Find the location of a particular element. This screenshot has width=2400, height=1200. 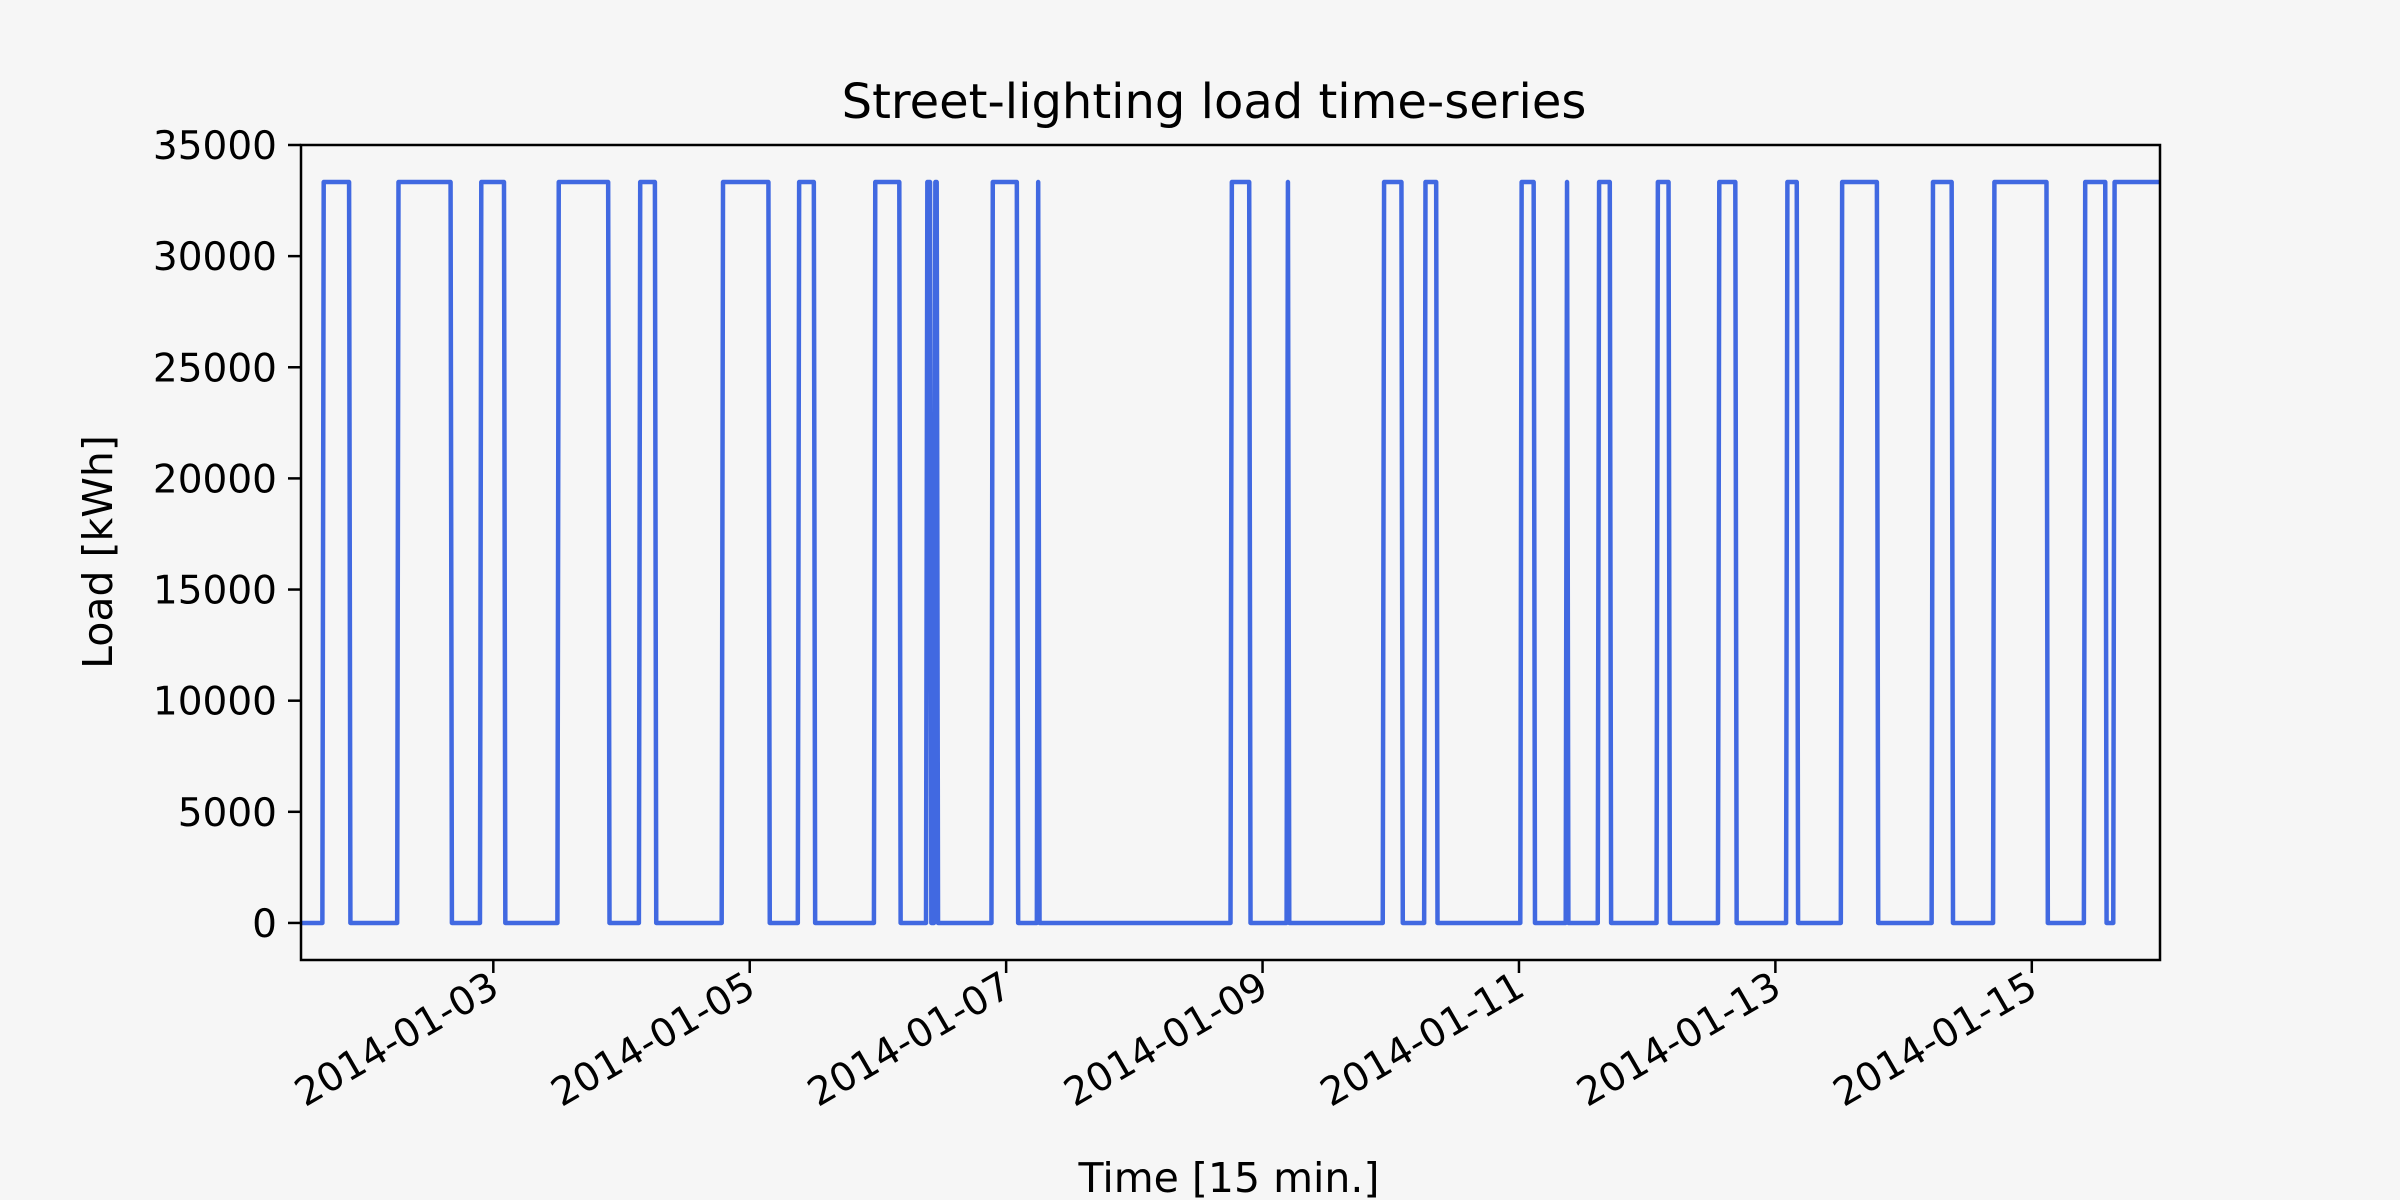

y-tick-label: 15000 is located at coordinates (215, 591).